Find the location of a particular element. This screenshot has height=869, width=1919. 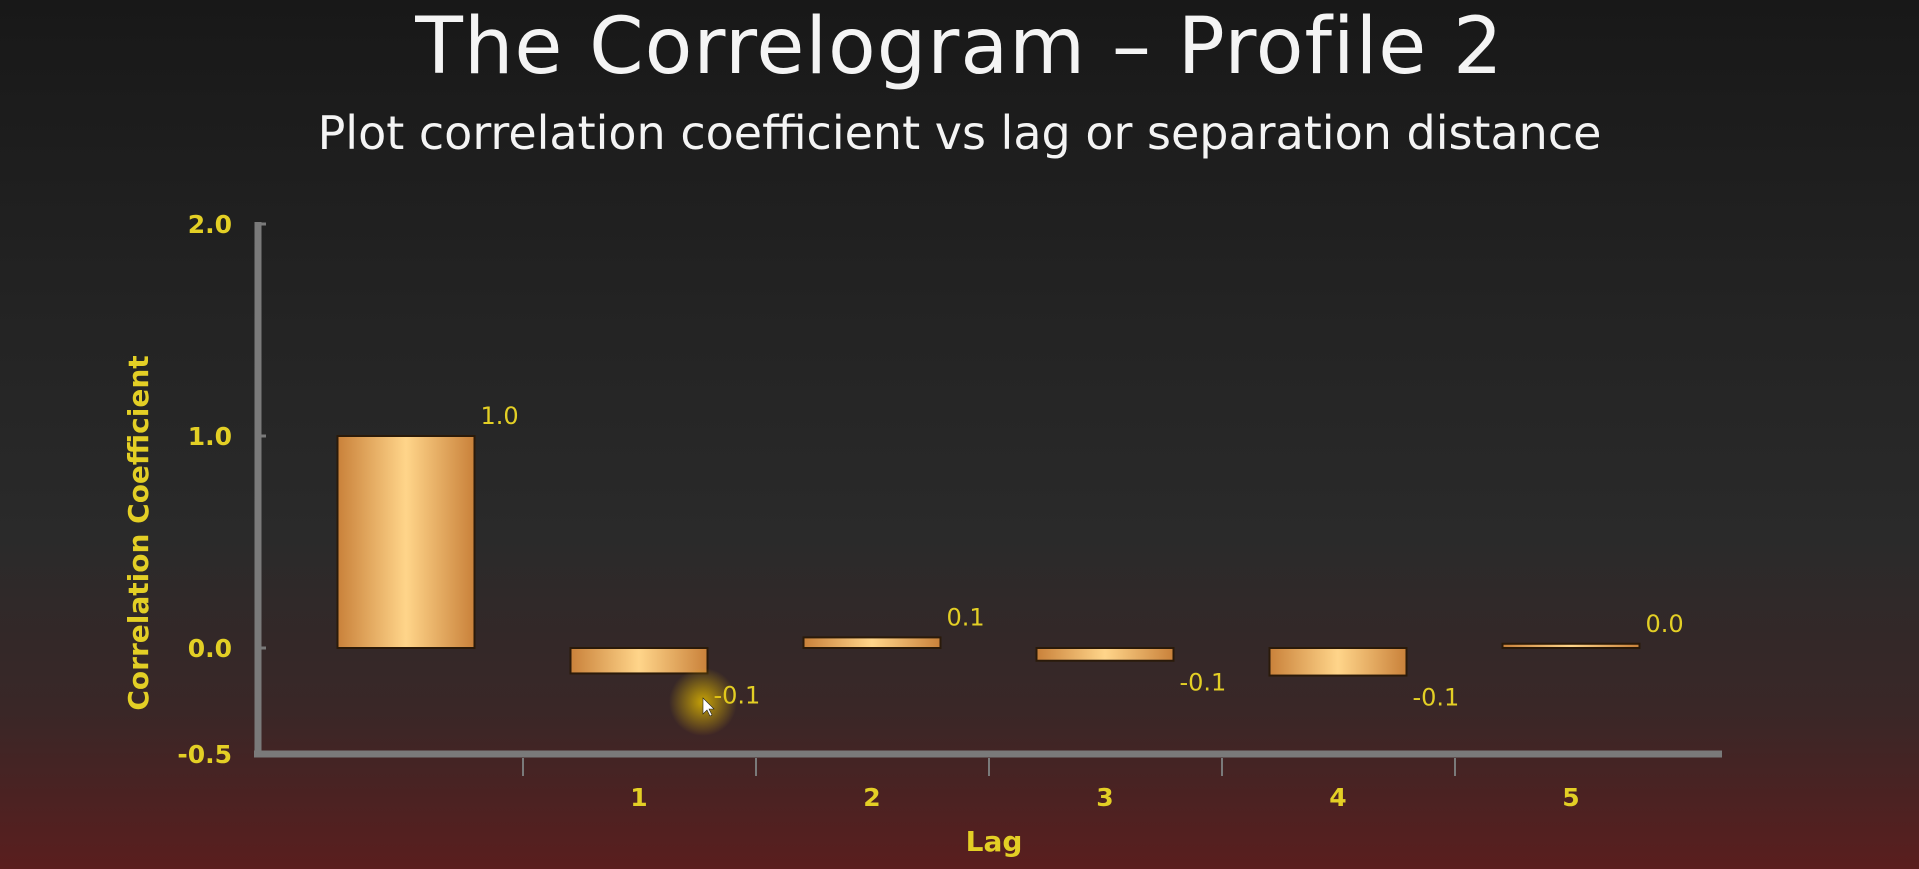

mouse-pointer-icon is located at coordinates (708, 707).